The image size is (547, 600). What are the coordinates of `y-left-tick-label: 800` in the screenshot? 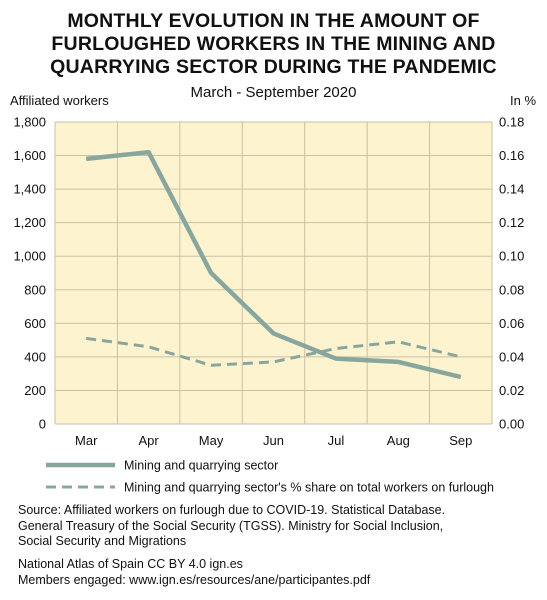 It's located at (35, 289).